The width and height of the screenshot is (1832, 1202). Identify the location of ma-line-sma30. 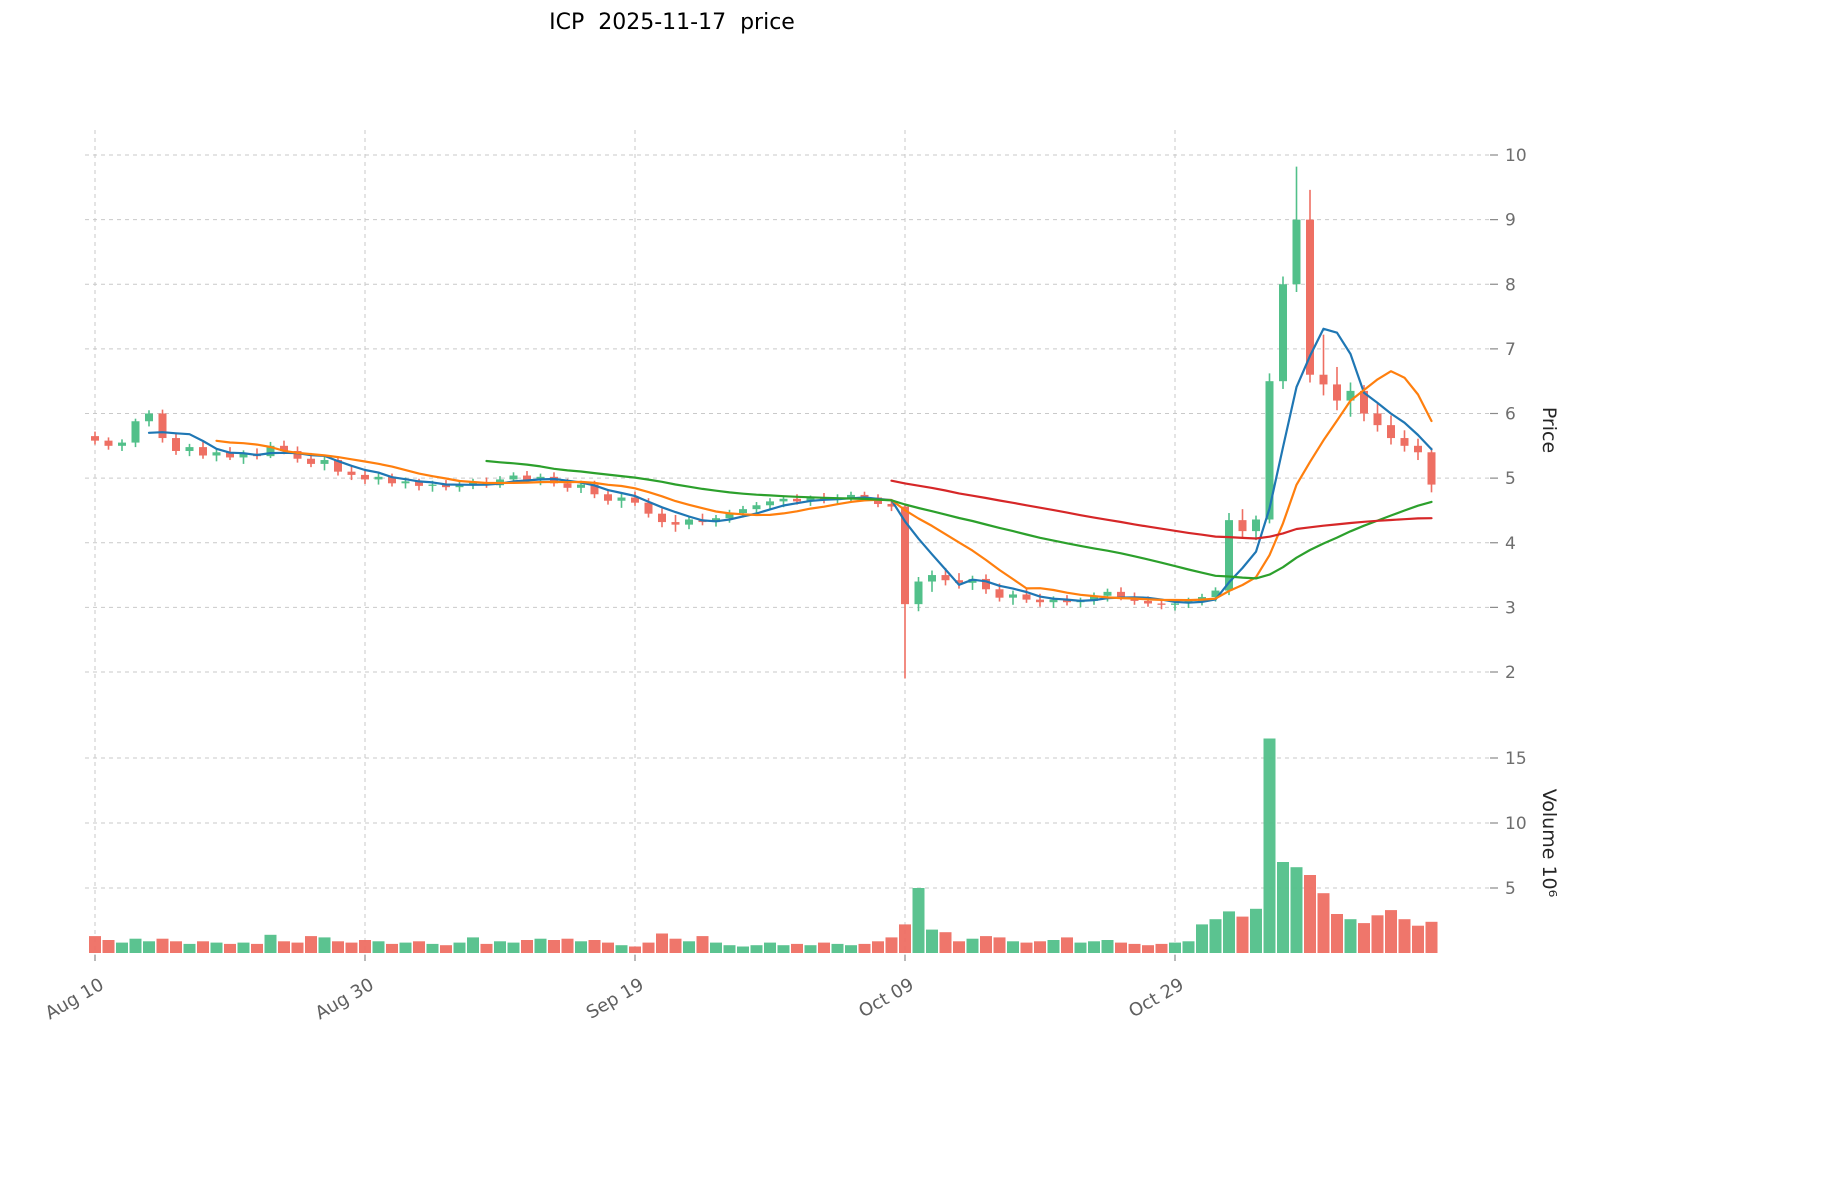
(959, 519).